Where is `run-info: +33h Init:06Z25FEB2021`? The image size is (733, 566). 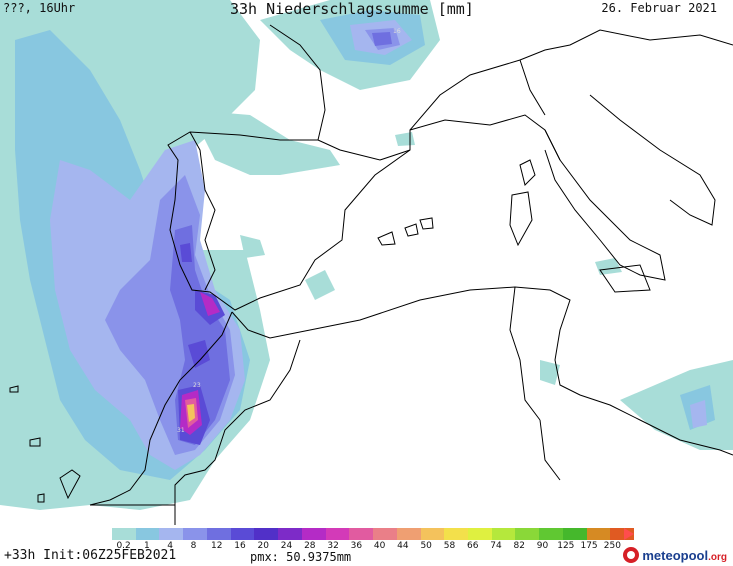 run-info: +33h Init:06Z25FEB2021 is located at coordinates (90, 555).